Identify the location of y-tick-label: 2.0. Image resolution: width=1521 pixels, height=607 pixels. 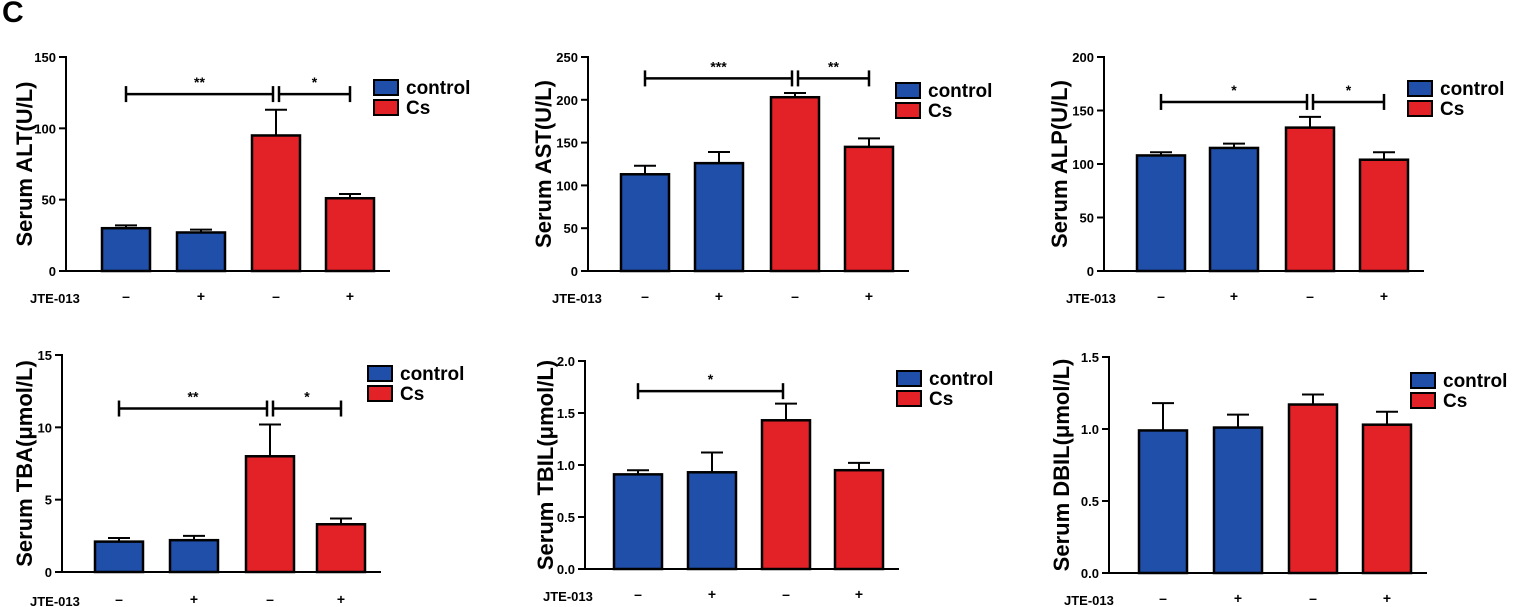
(566, 361).